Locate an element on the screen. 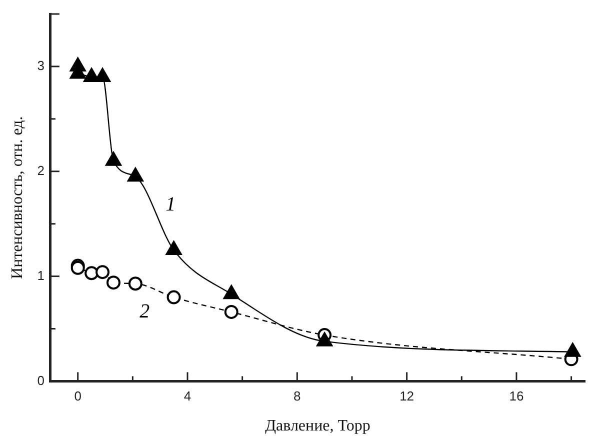  x-tick-label: 16 is located at coordinates (516, 396).